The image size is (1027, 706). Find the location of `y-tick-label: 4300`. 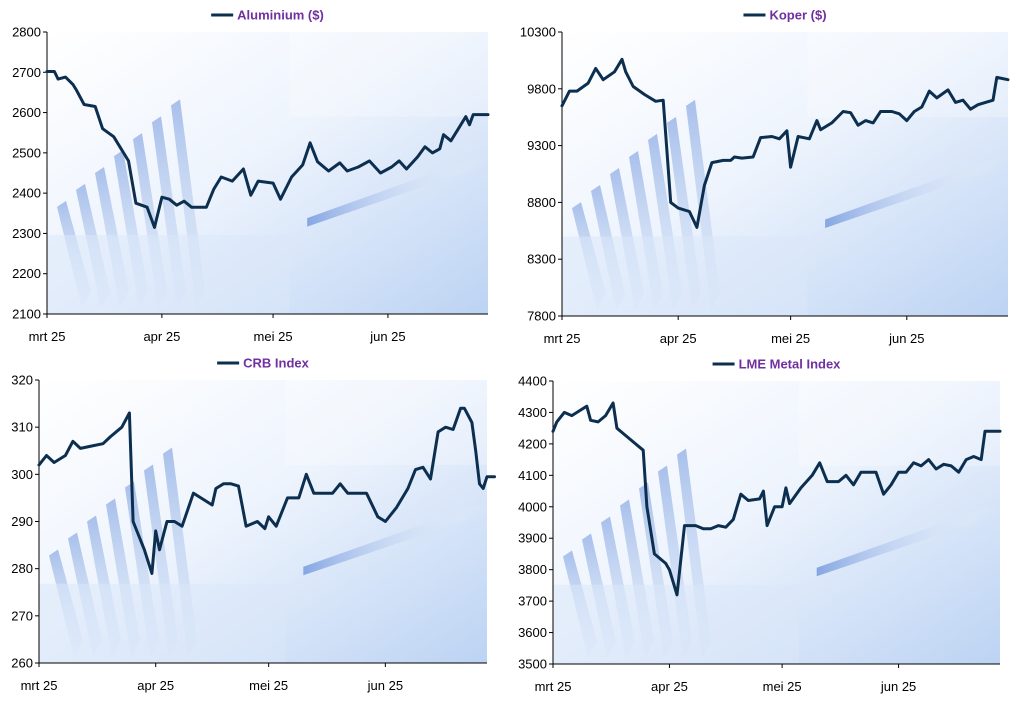

y-tick-label: 4300 is located at coordinates (532, 412).